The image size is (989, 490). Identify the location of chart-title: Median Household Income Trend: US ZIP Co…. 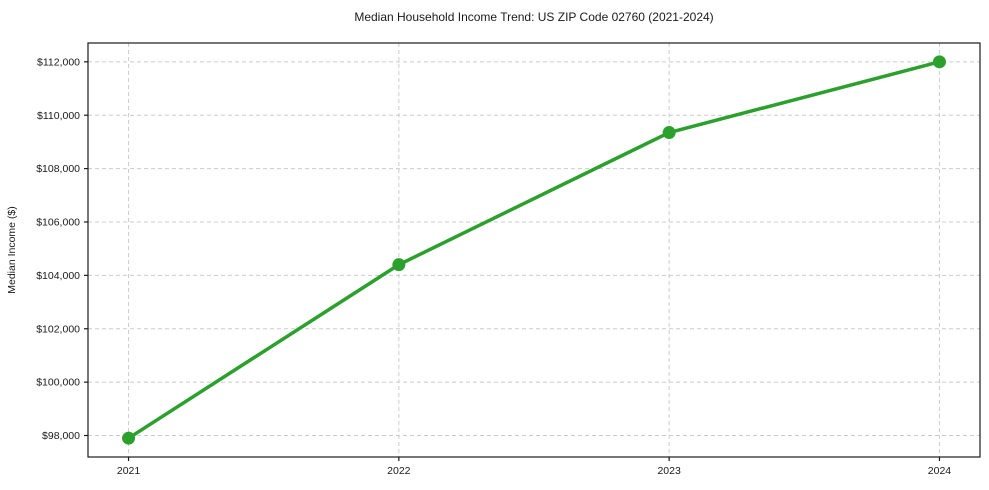
(533, 17).